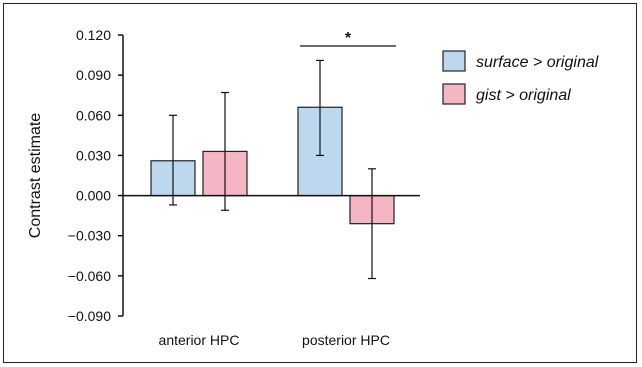  I want to click on y-tick-label: −0.030, so click(89, 236).